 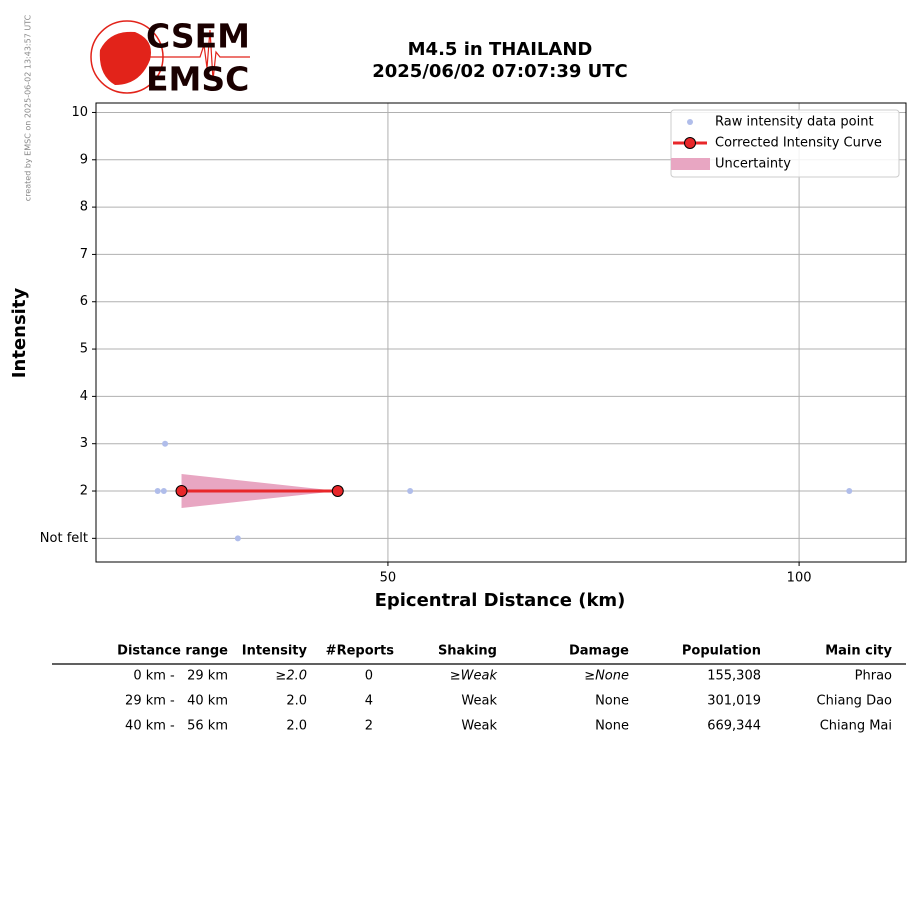 I want to click on table-cell: 2, so click(x=369, y=726).